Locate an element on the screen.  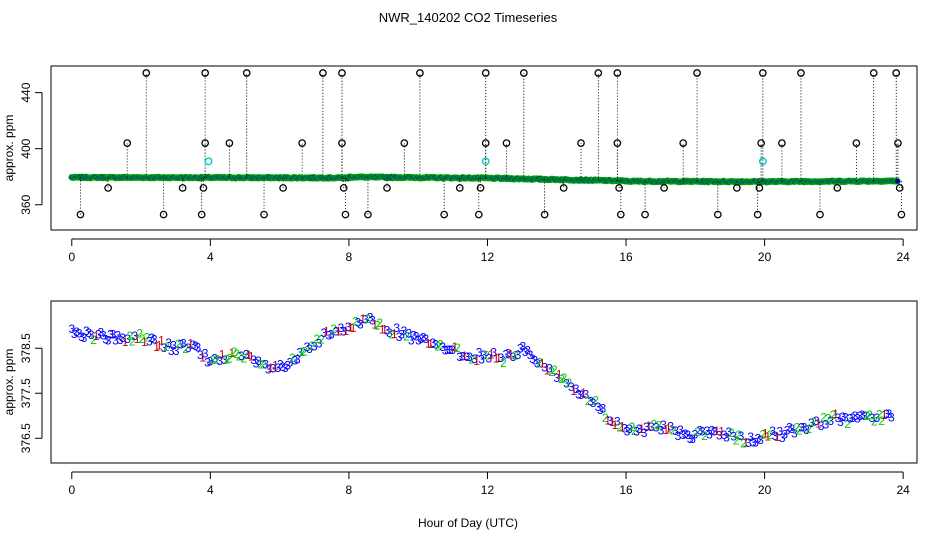
top-x-tick-label: 4 is located at coordinates (210, 257).